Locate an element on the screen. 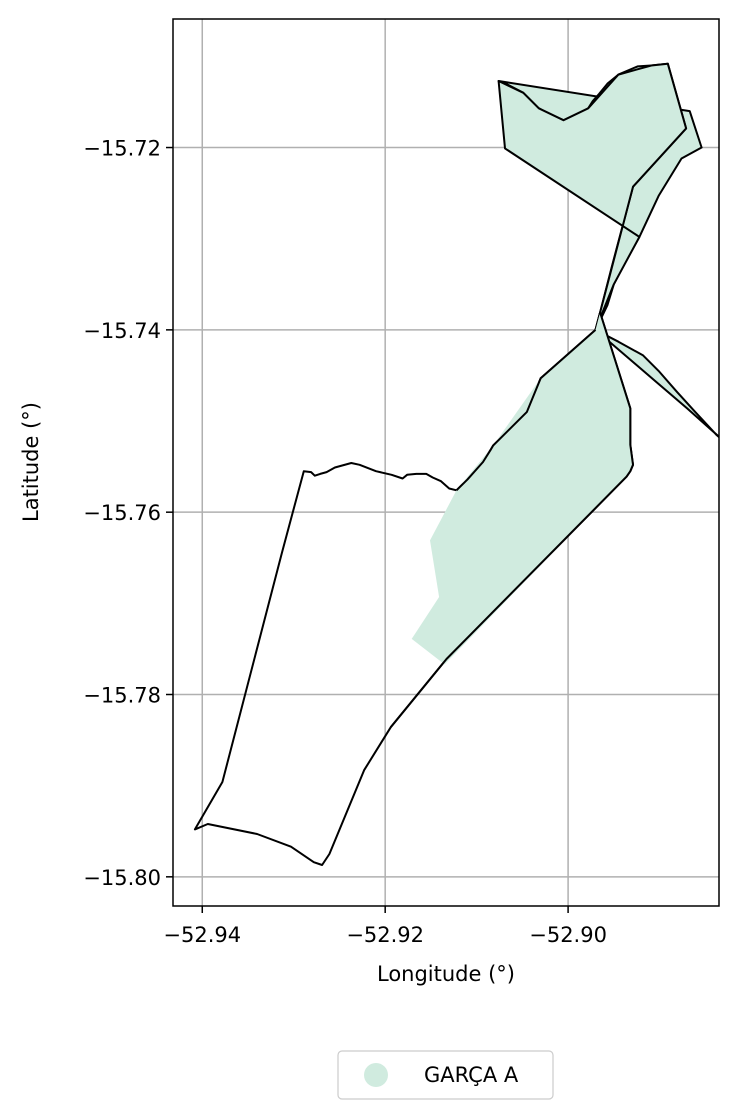 This screenshot has width=737, height=1119. y-axis: −15.72 −15.74 −15.76 −15.78 −15.80 is located at coordinates (128, 513).